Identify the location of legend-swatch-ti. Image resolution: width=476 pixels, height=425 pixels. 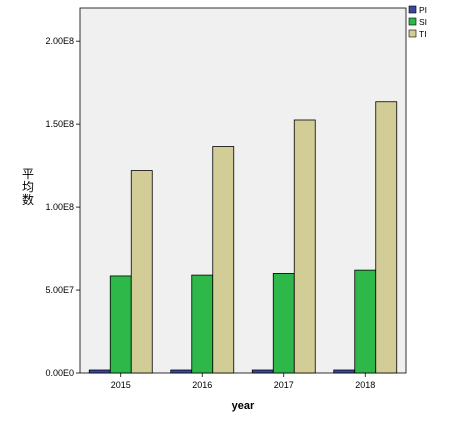
(412, 33).